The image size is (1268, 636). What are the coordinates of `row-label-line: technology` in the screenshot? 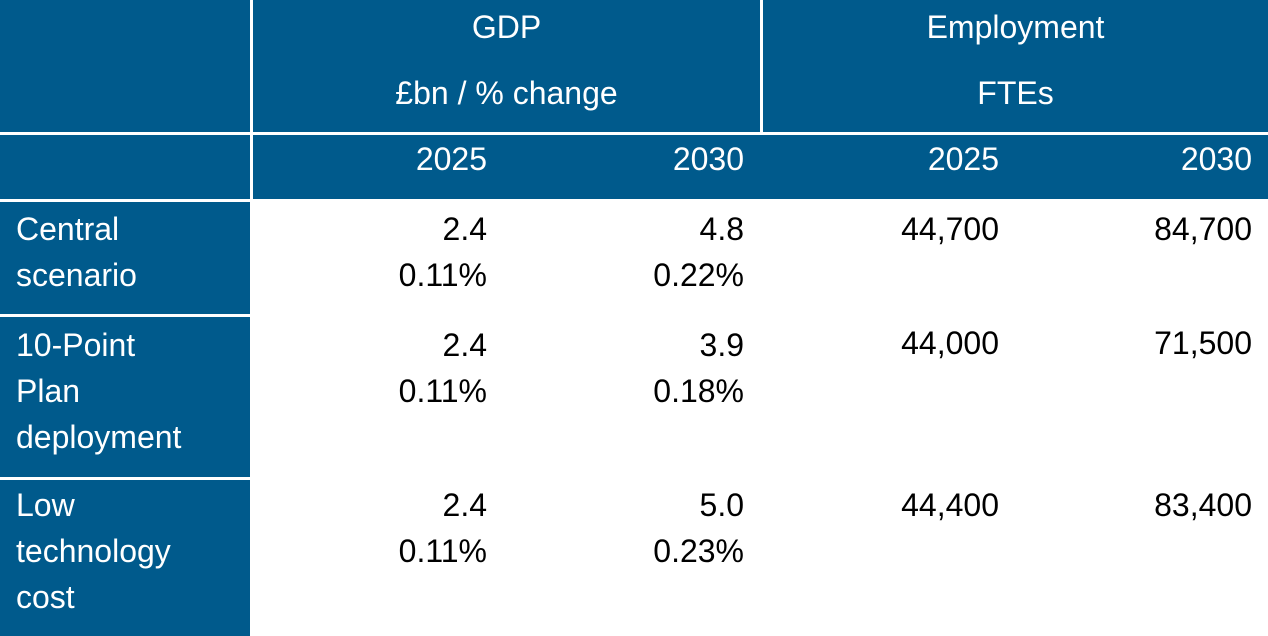 It's located at (93, 551).